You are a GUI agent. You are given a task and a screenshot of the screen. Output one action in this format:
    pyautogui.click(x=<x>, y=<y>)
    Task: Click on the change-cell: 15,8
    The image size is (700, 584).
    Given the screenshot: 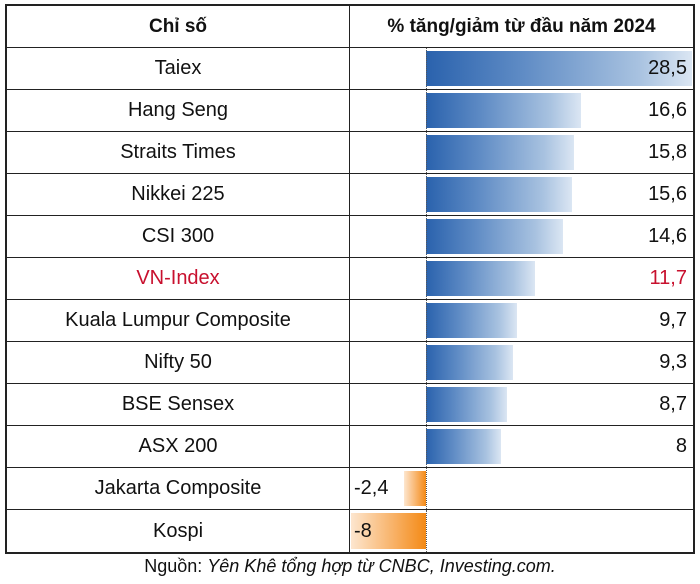 What is the action you would take?
    pyautogui.click(x=521, y=152)
    